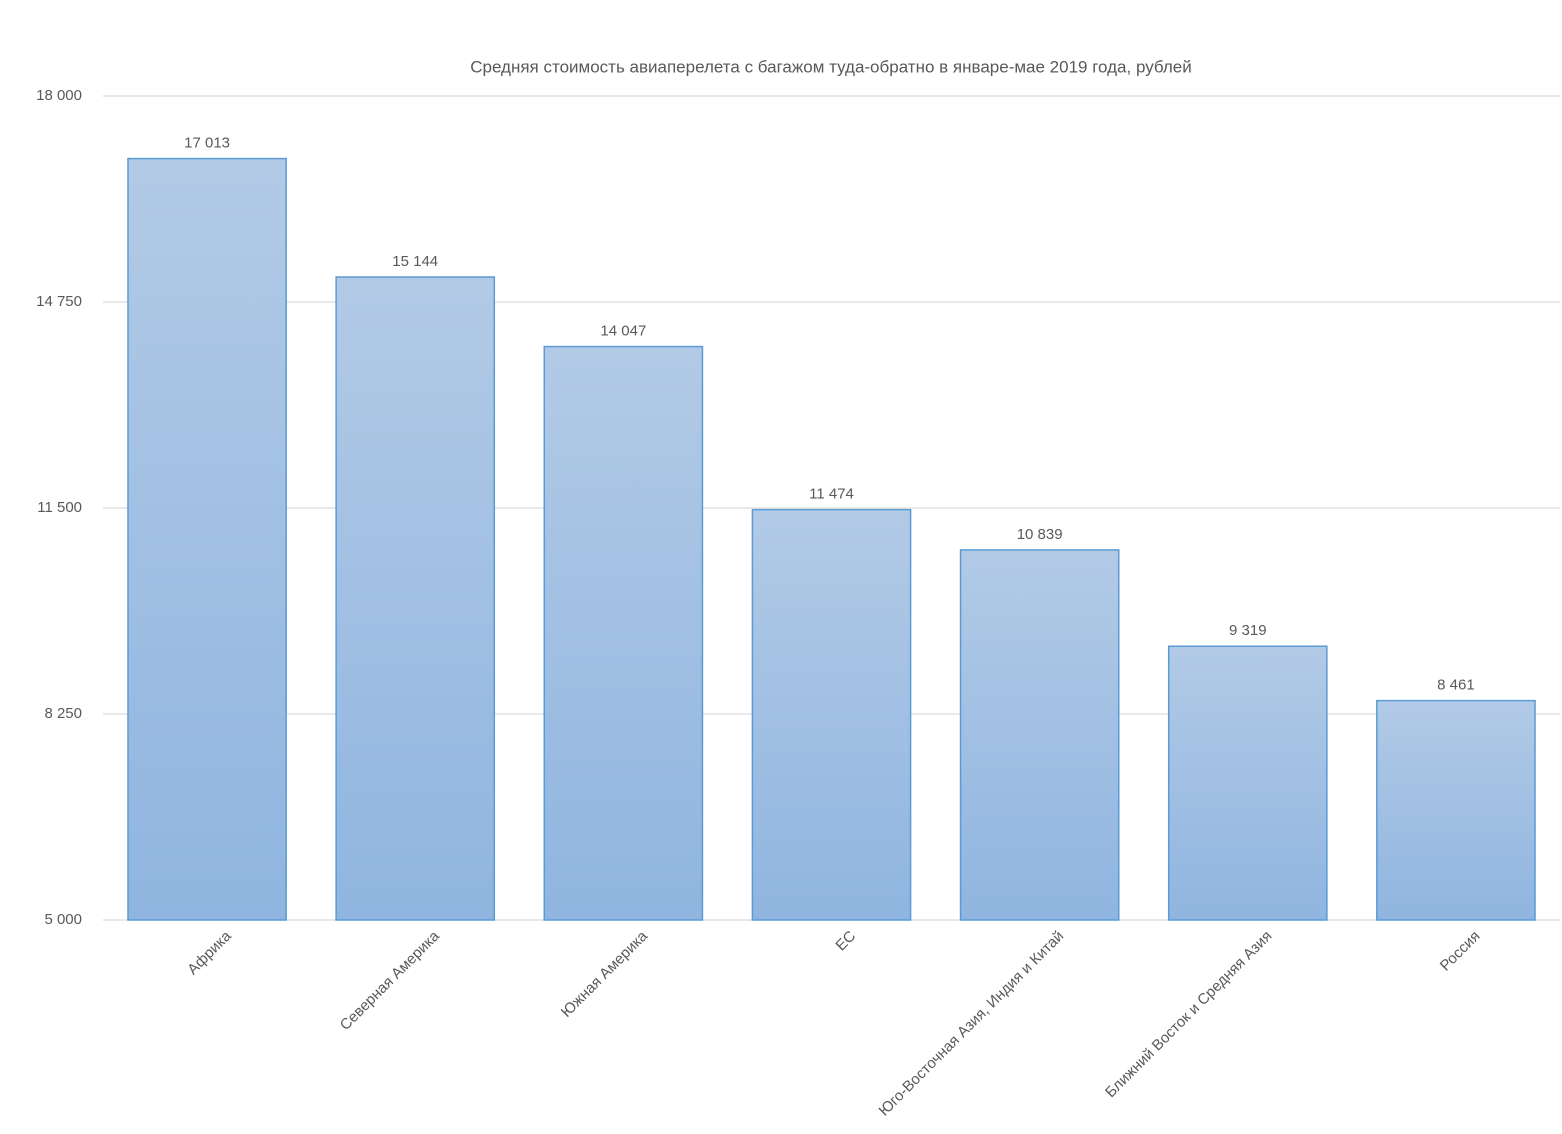 This screenshot has width=1562, height=1134. Describe the element at coordinates (1248, 630) in the screenshot. I see `data-label: 9 319` at that location.